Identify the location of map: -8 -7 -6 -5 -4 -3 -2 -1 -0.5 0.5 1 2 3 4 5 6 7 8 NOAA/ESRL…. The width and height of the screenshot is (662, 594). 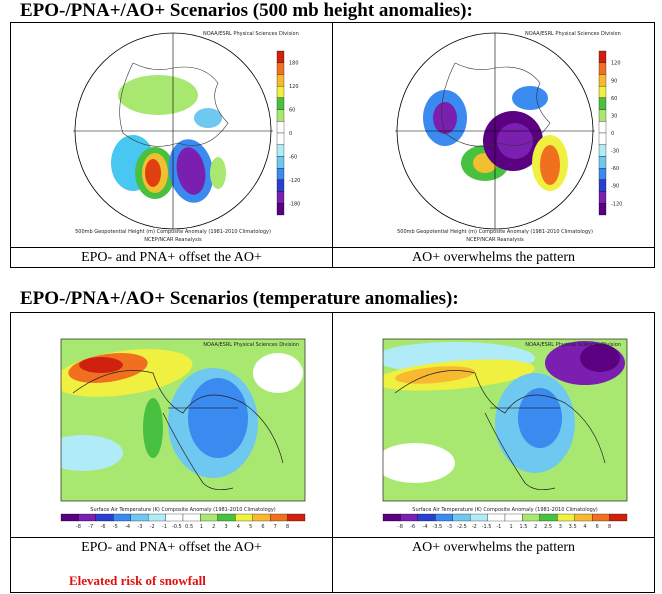
(182, 434).